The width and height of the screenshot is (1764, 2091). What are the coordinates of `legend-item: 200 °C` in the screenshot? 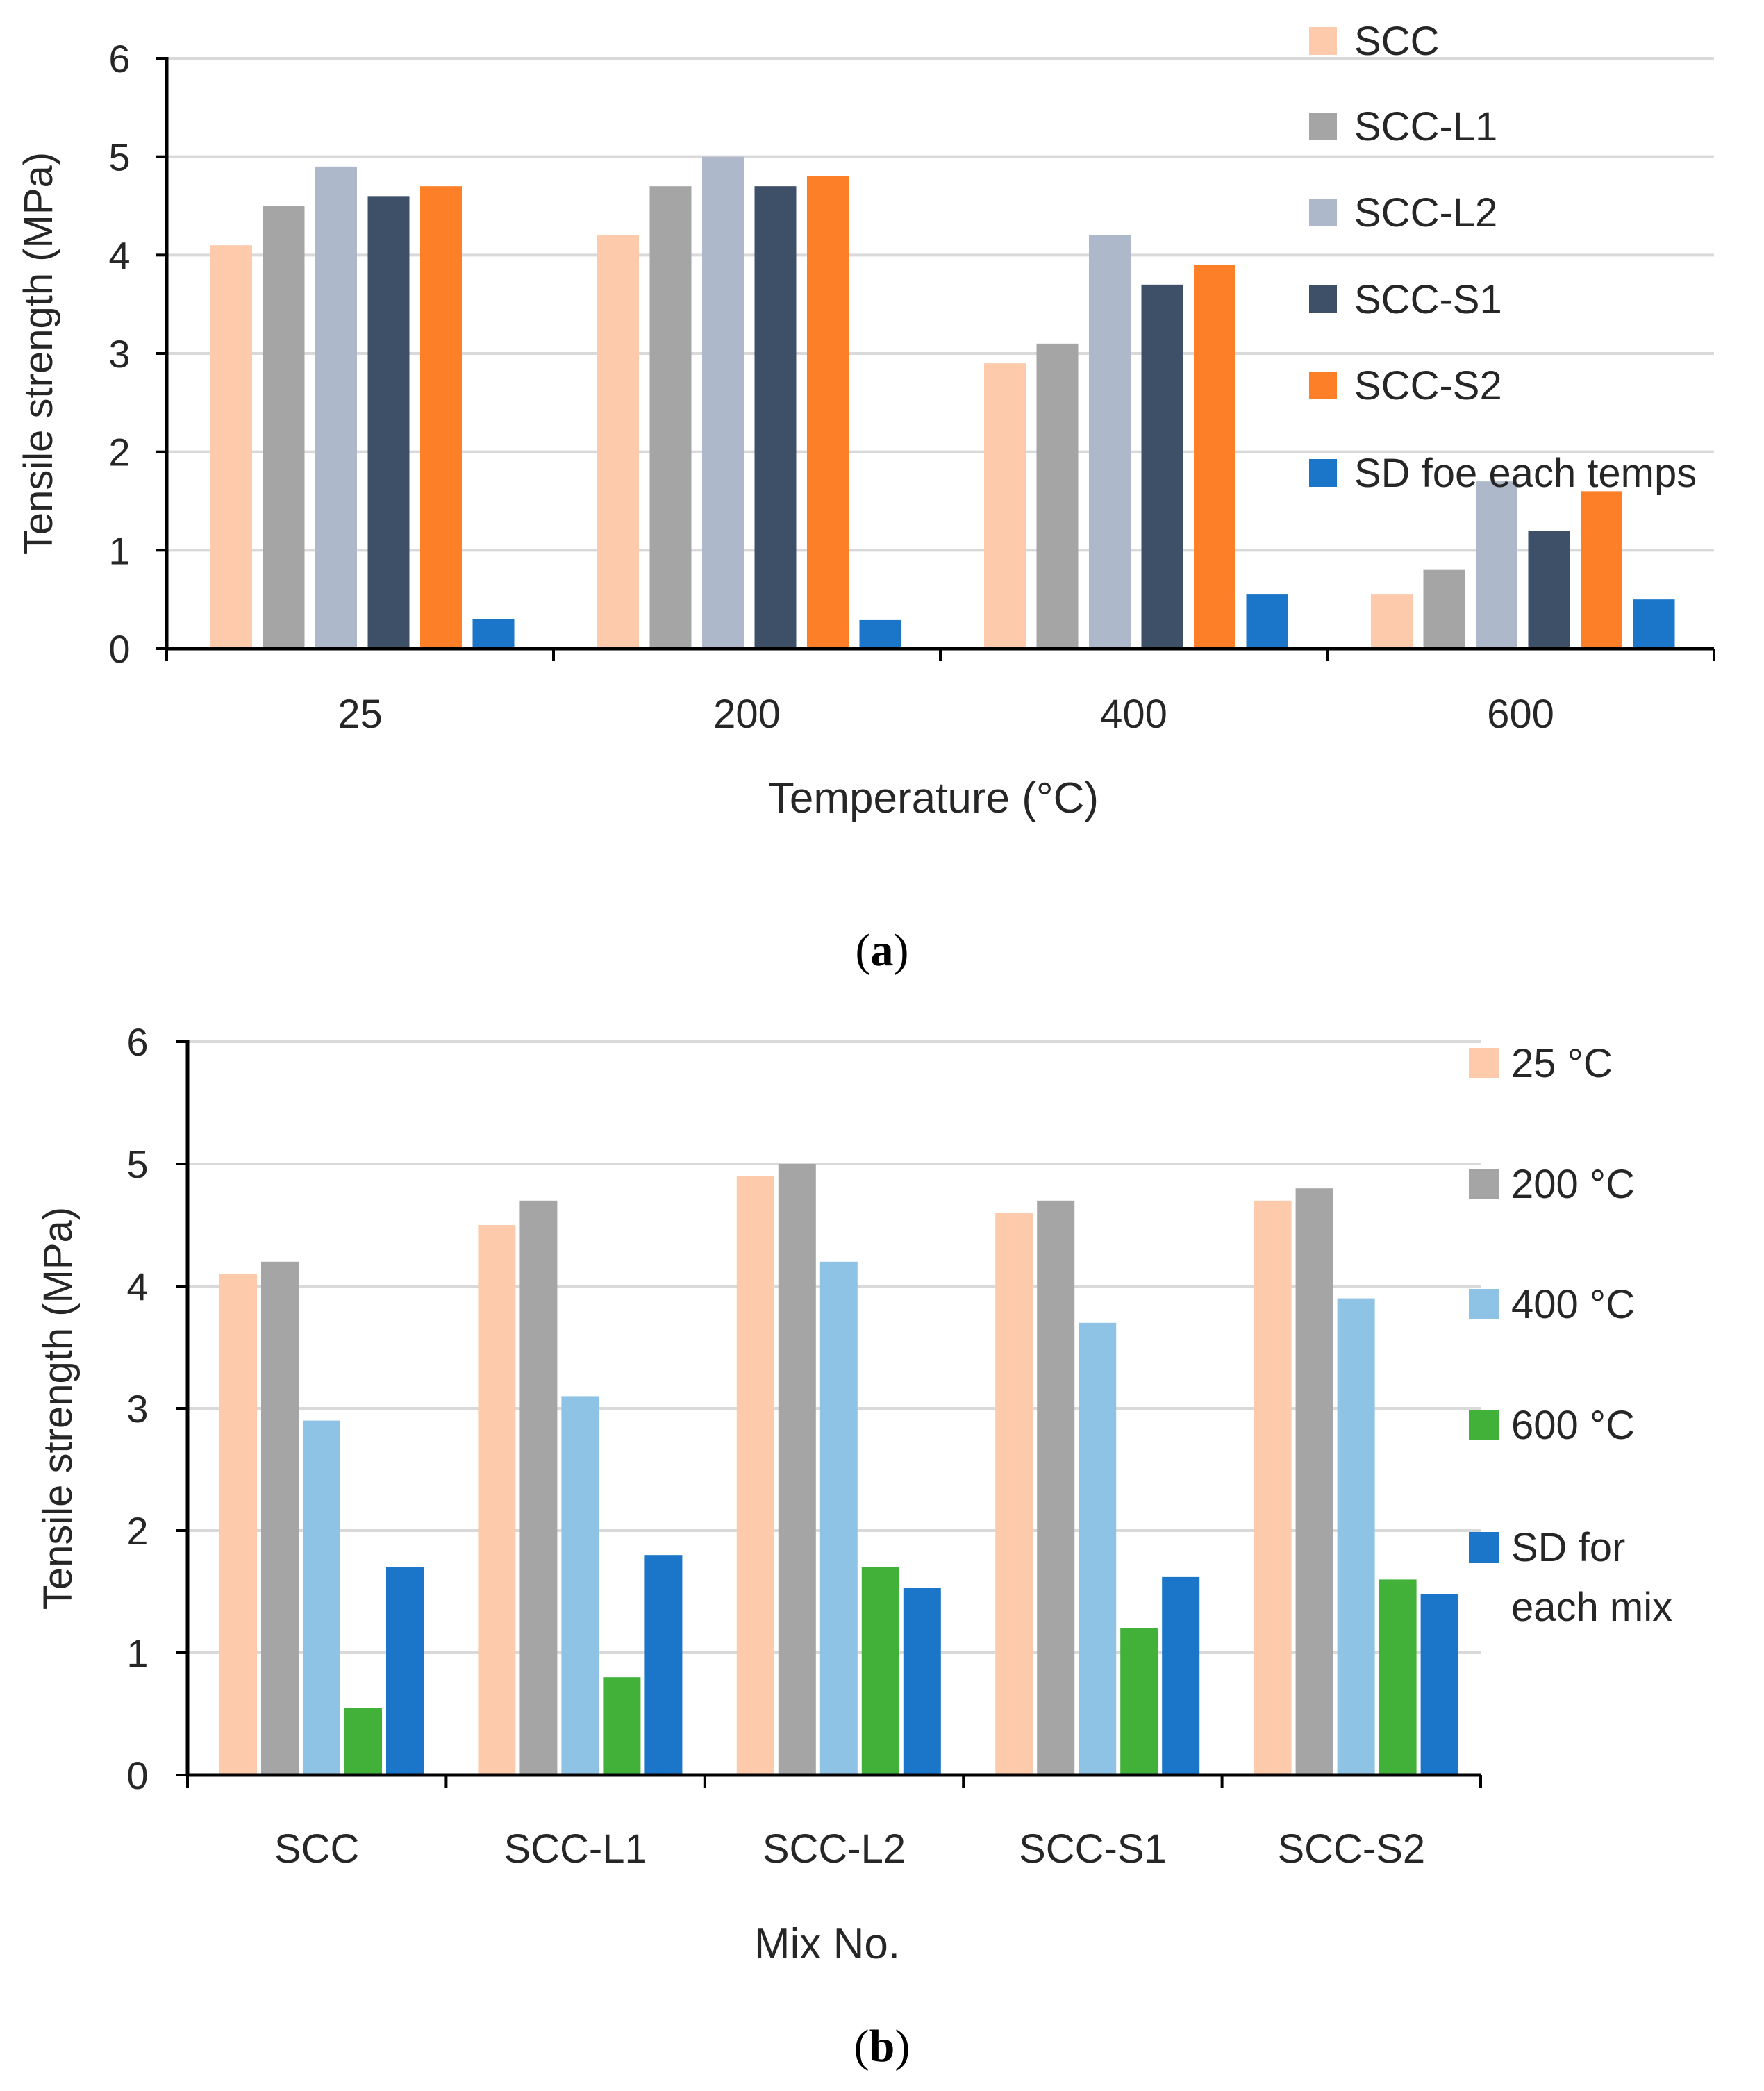 It's located at (1552, 1184).